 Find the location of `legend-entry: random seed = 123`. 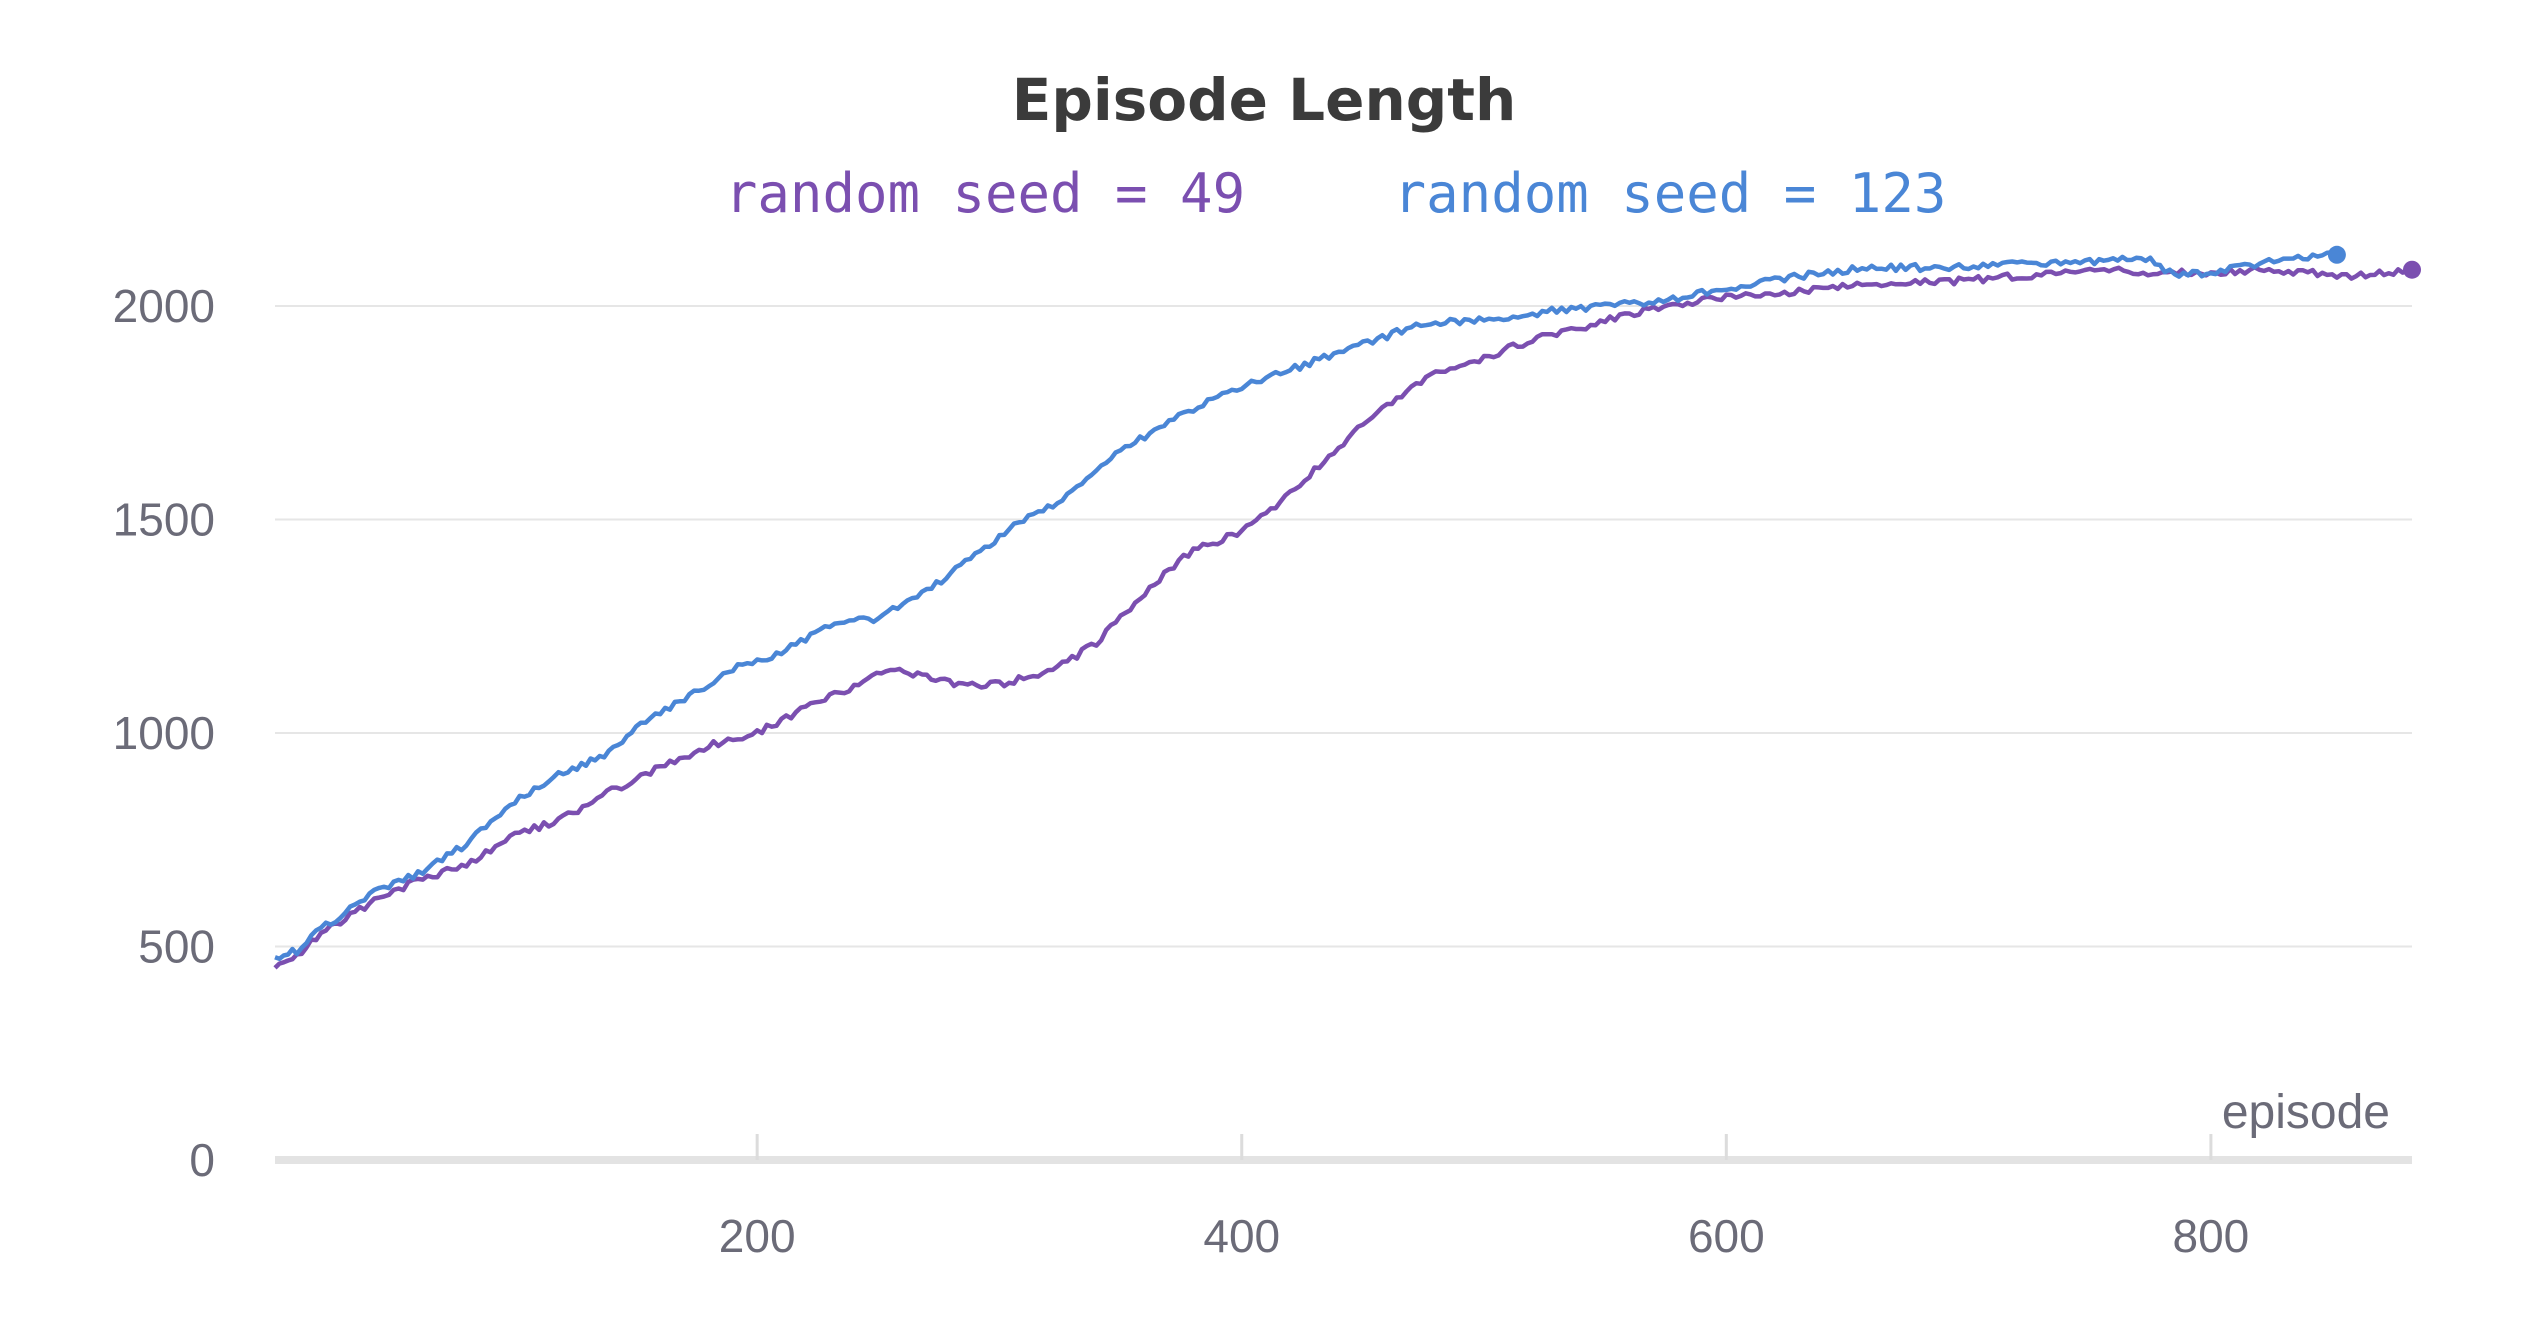

legend-entry: random seed = 123 is located at coordinates (1670, 193).